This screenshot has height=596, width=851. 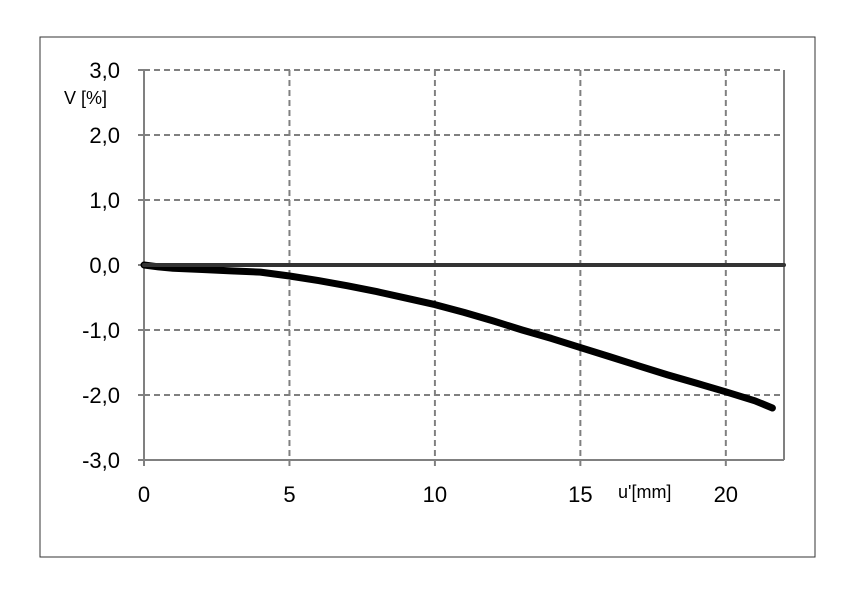 What do you see at coordinates (85, 98) in the screenshot?
I see `y-axis-label: V [%]` at bounding box center [85, 98].